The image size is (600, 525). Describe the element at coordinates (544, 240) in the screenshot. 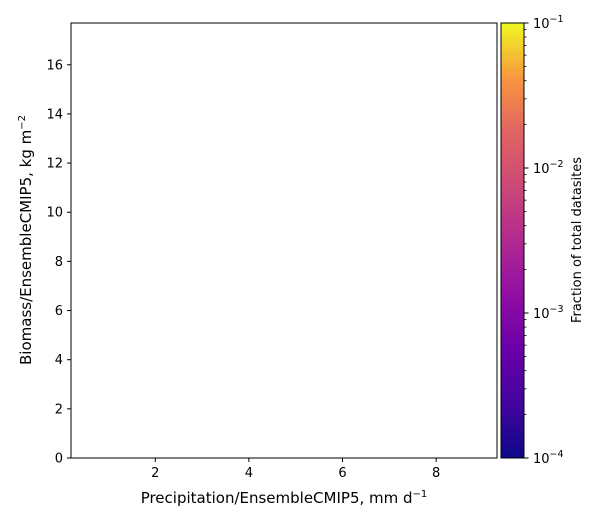

I see `colorbar-ticks: 10⁻¹ 10⁻² 10⁻³ 10⁻⁴` at that location.